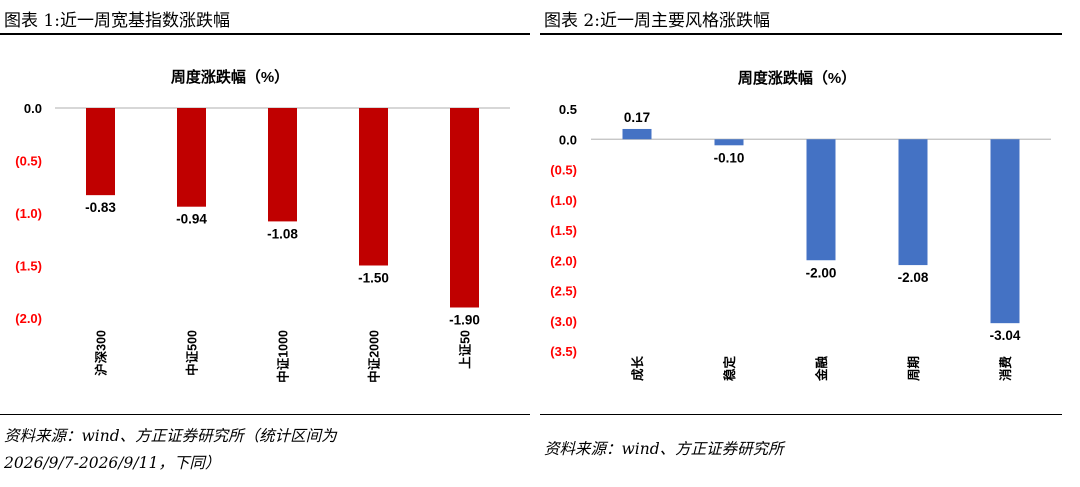  What do you see at coordinates (112, 463) in the screenshot?
I see `left-source-line-2: 2026/9/7-2026/9/11，下同）` at bounding box center [112, 463].